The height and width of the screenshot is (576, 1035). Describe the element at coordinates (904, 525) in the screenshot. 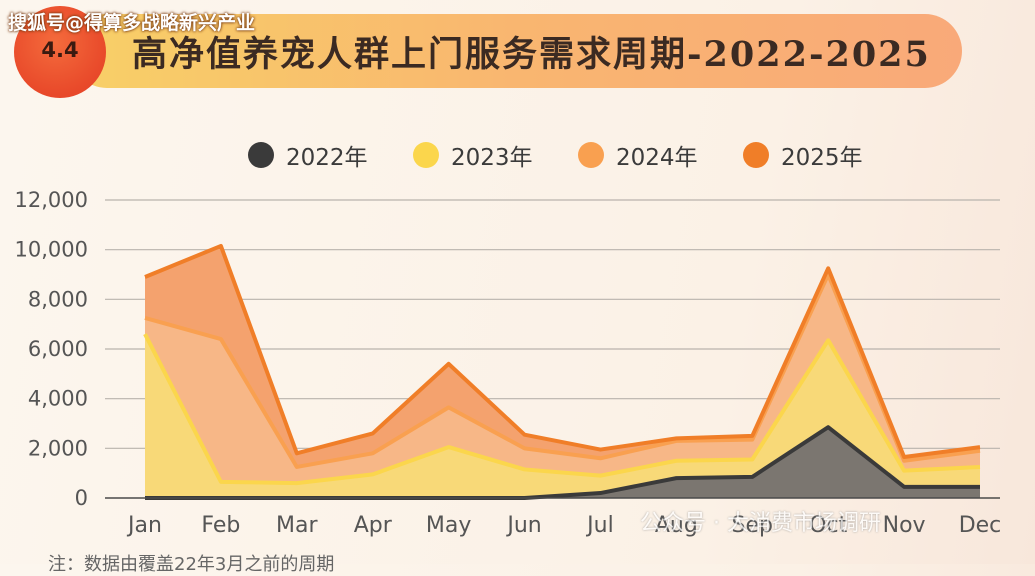

I see `x-tick-label-nov: Nov` at that location.